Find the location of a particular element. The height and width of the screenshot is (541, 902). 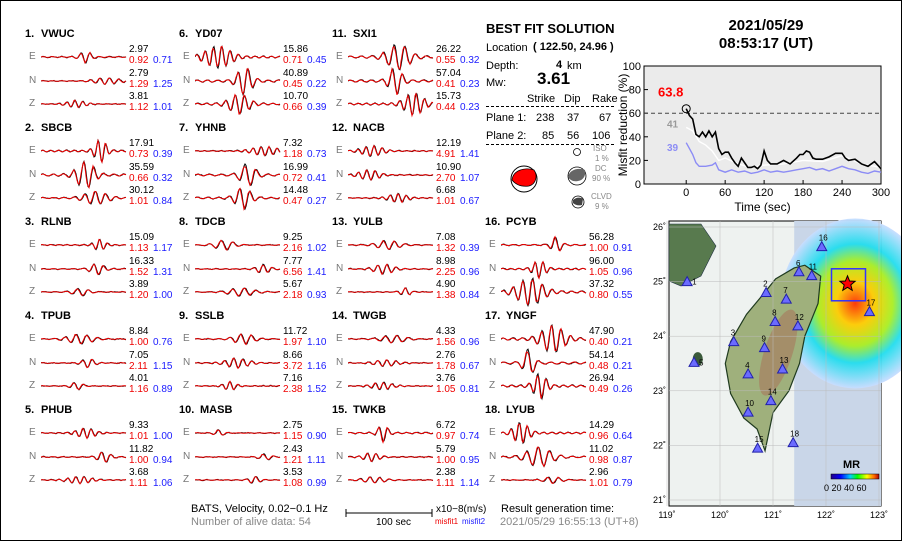

misfit2-value: 0.90 is located at coordinates (317, 436).